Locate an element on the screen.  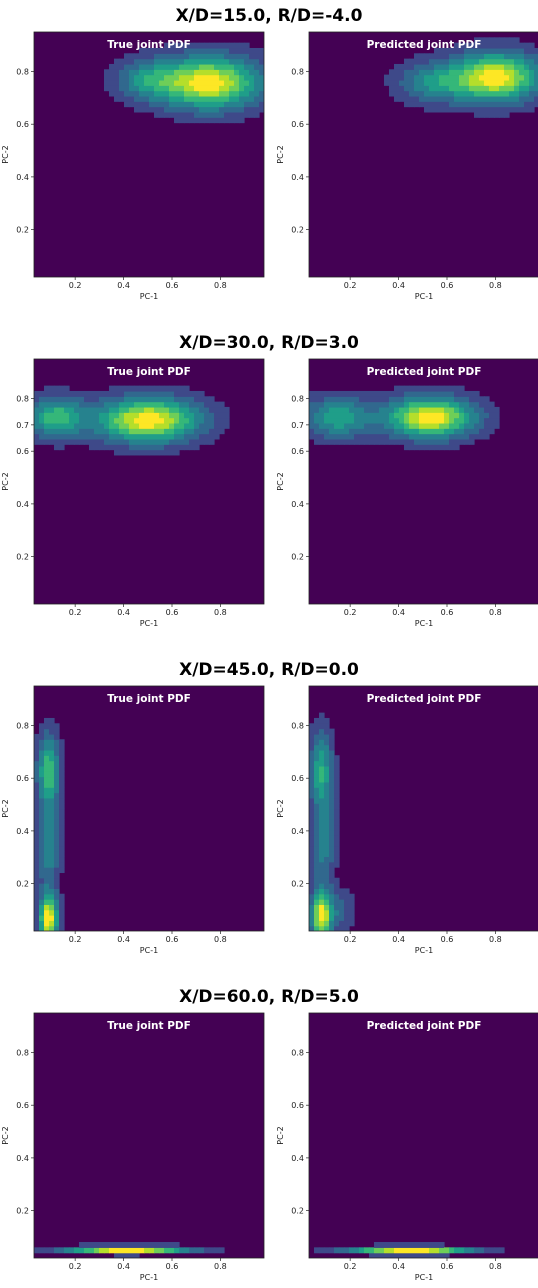
row-title: X/D=30.0, R/D=3.0 is located at coordinates (269, 343).